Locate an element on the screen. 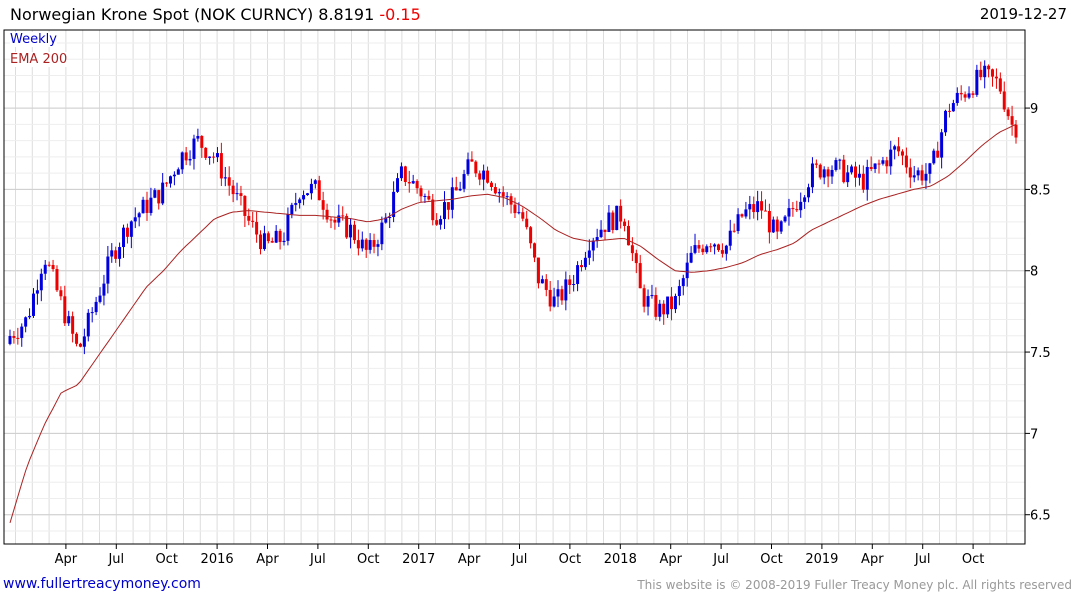 This screenshot has height=600, width=1075. x-tick-label: 2019 is located at coordinates (821, 559).